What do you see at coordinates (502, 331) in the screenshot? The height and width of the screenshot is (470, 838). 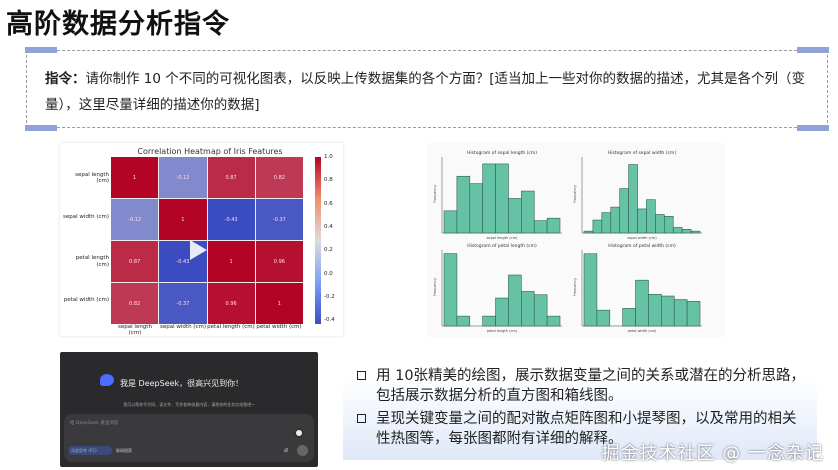 I see `x-axis-label: petal length (cm)` at bounding box center [502, 331].